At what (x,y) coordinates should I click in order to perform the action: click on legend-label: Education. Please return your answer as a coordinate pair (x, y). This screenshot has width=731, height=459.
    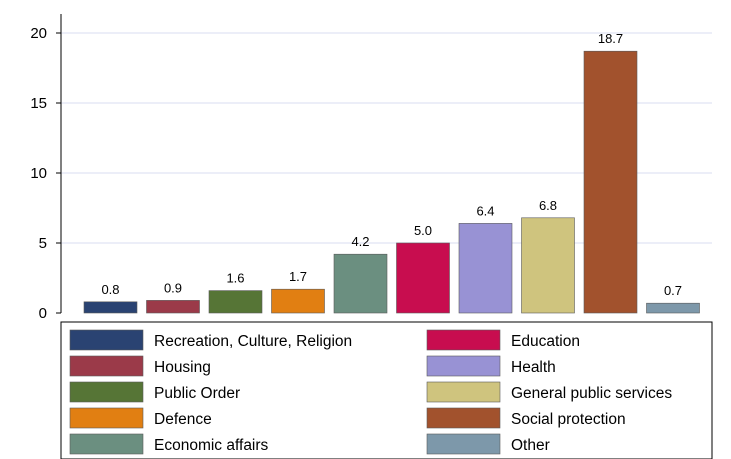
    Looking at the image, I should click on (545, 341).